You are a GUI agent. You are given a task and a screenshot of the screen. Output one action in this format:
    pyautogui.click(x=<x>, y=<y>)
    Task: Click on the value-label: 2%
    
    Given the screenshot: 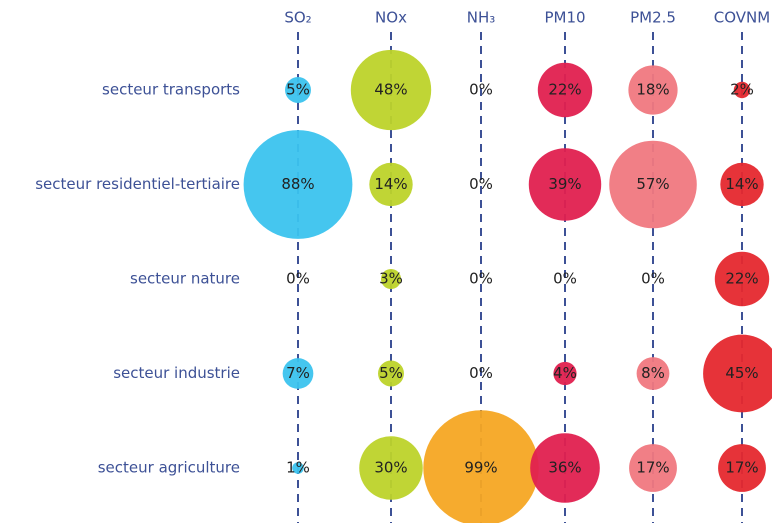 What is the action you would take?
    pyautogui.click(x=742, y=90)
    